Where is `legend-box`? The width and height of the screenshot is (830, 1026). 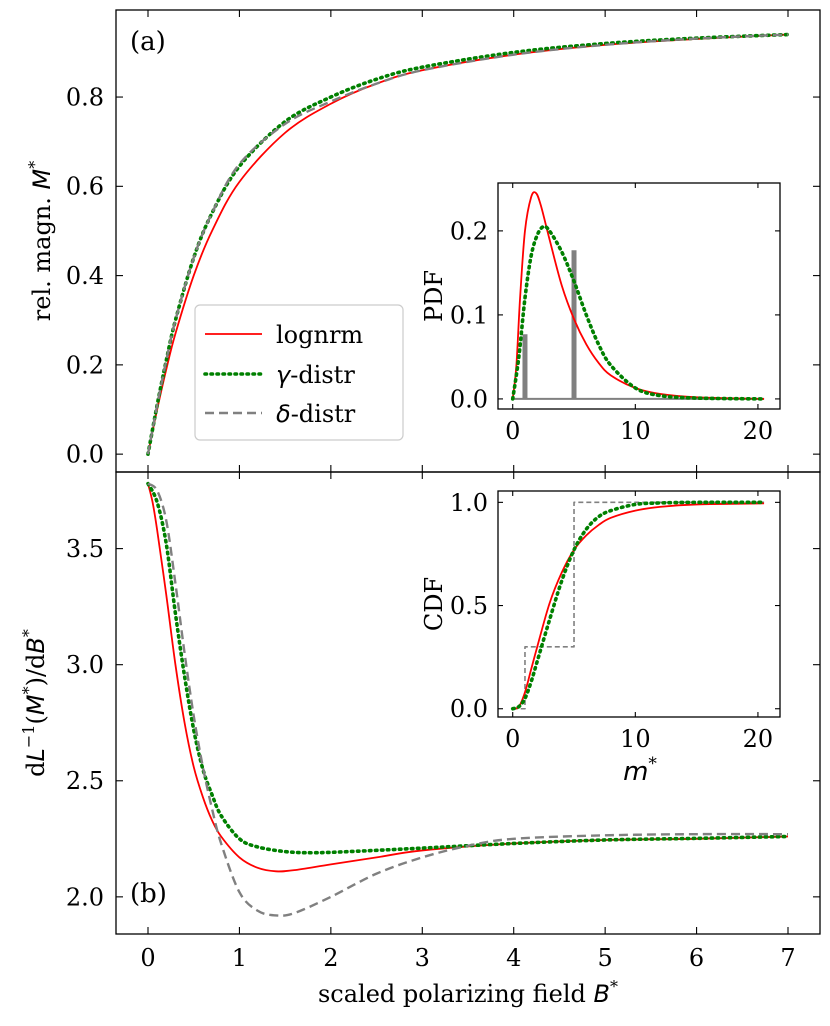 legend-box is located at coordinates (299, 372).